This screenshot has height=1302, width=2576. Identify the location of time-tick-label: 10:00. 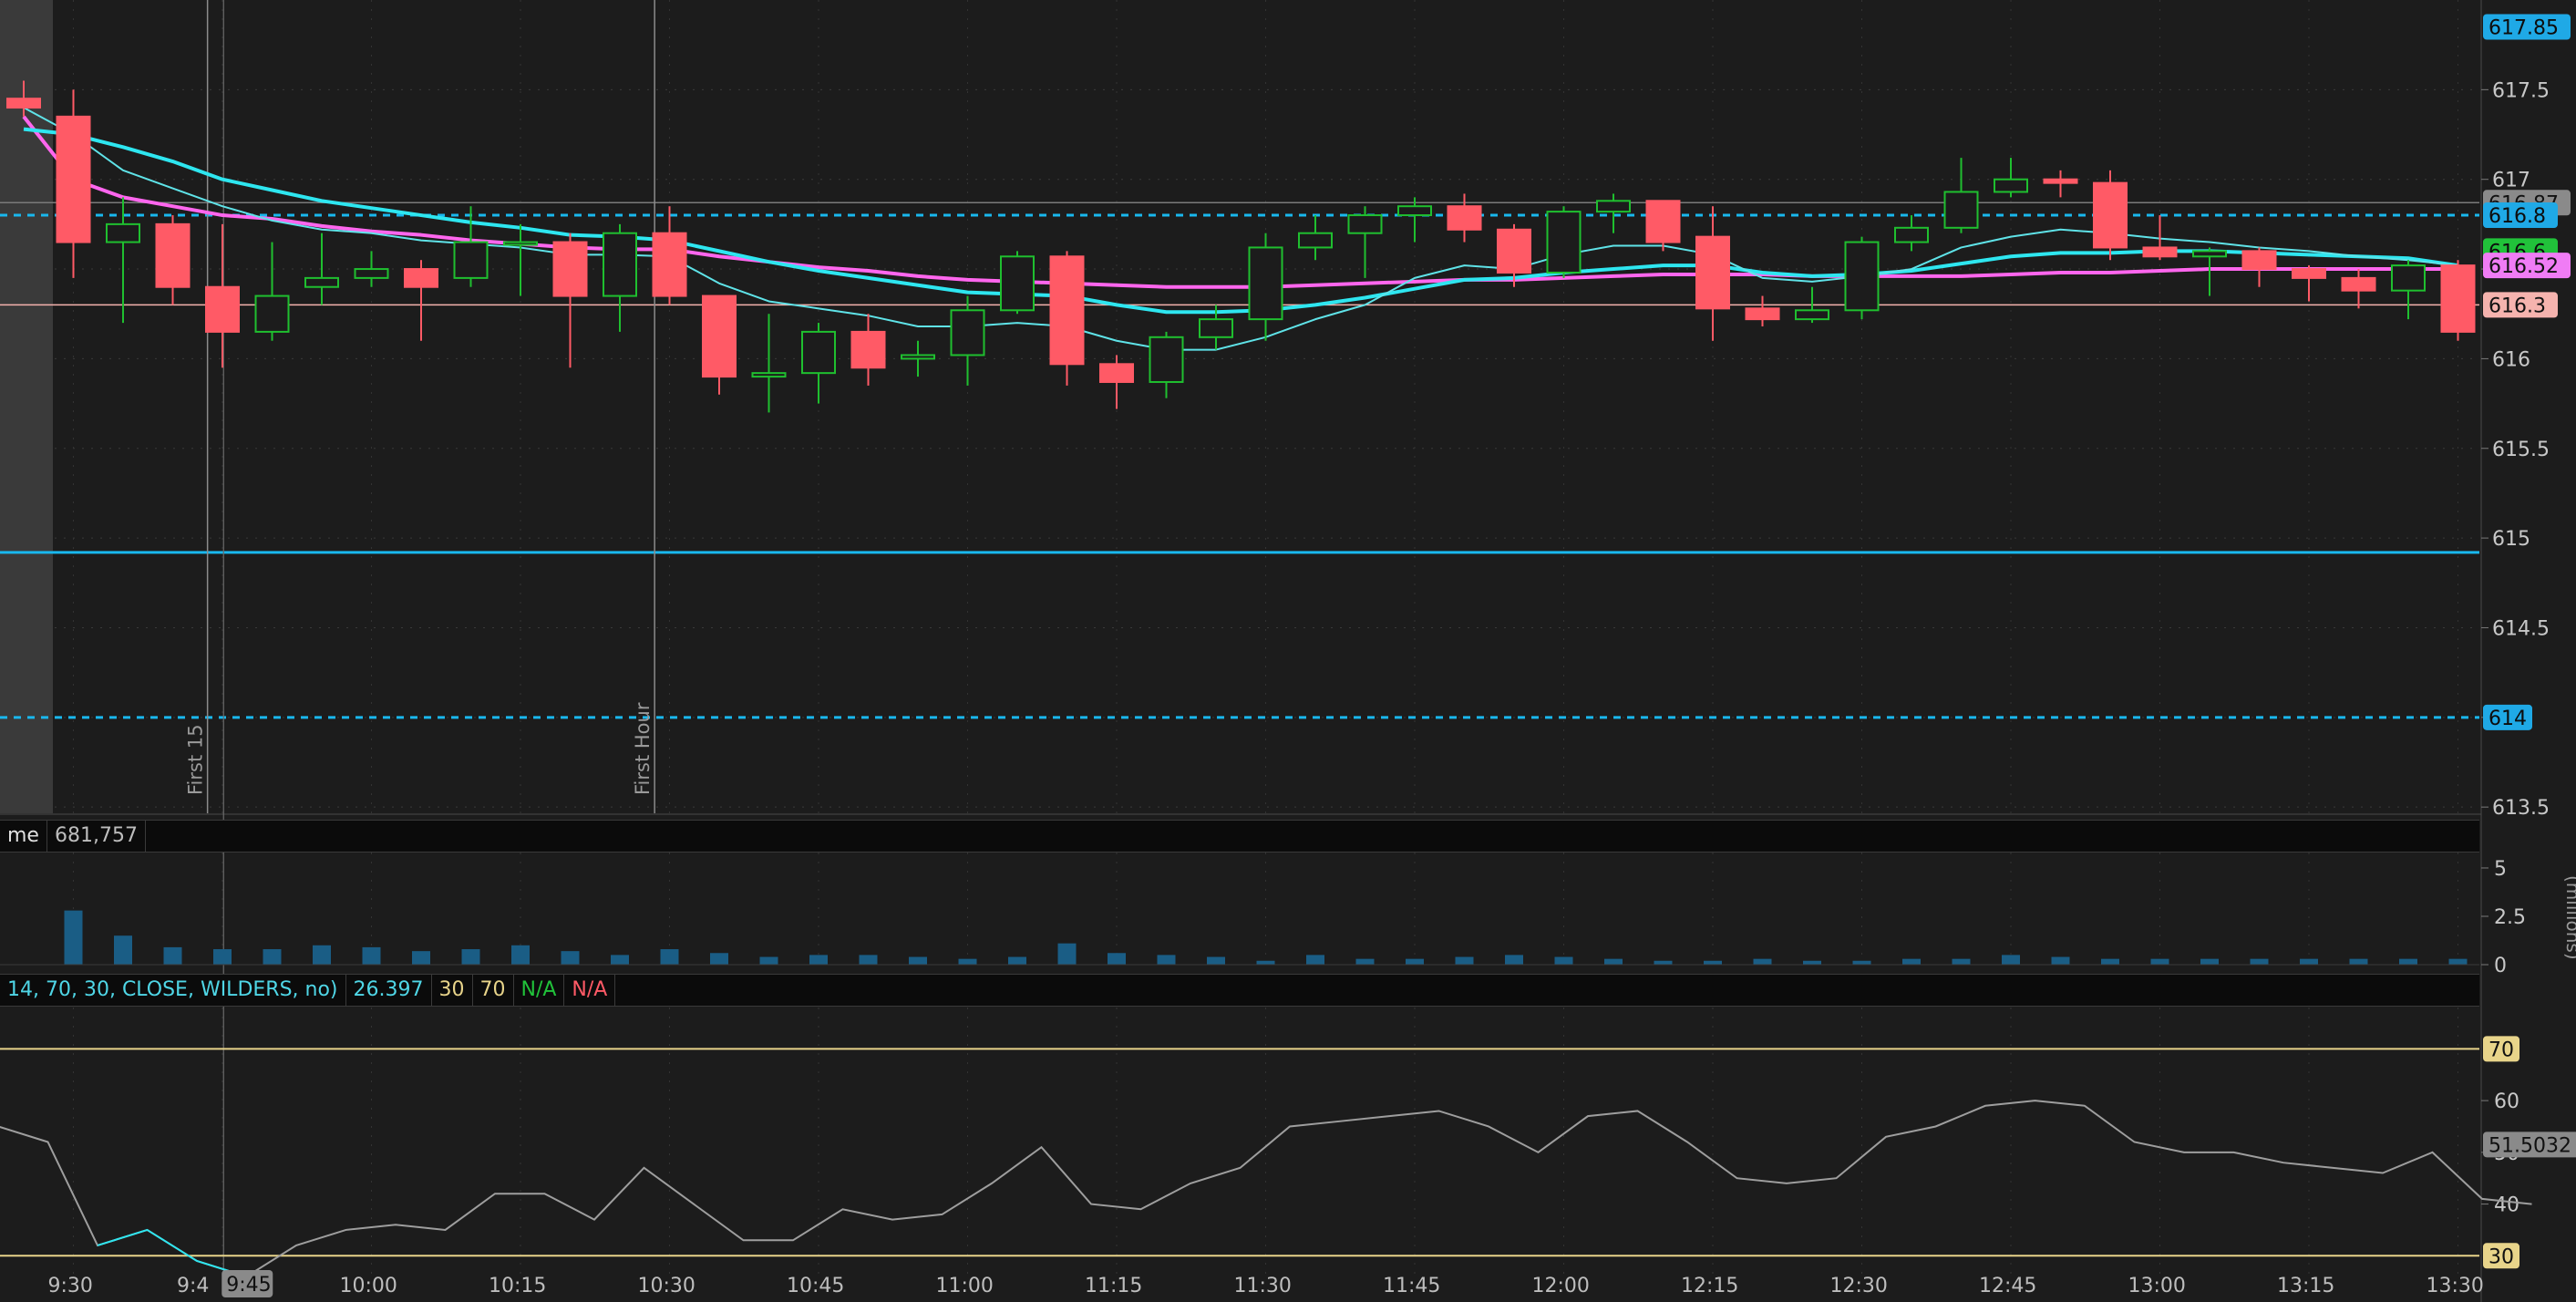
(368, 1286).